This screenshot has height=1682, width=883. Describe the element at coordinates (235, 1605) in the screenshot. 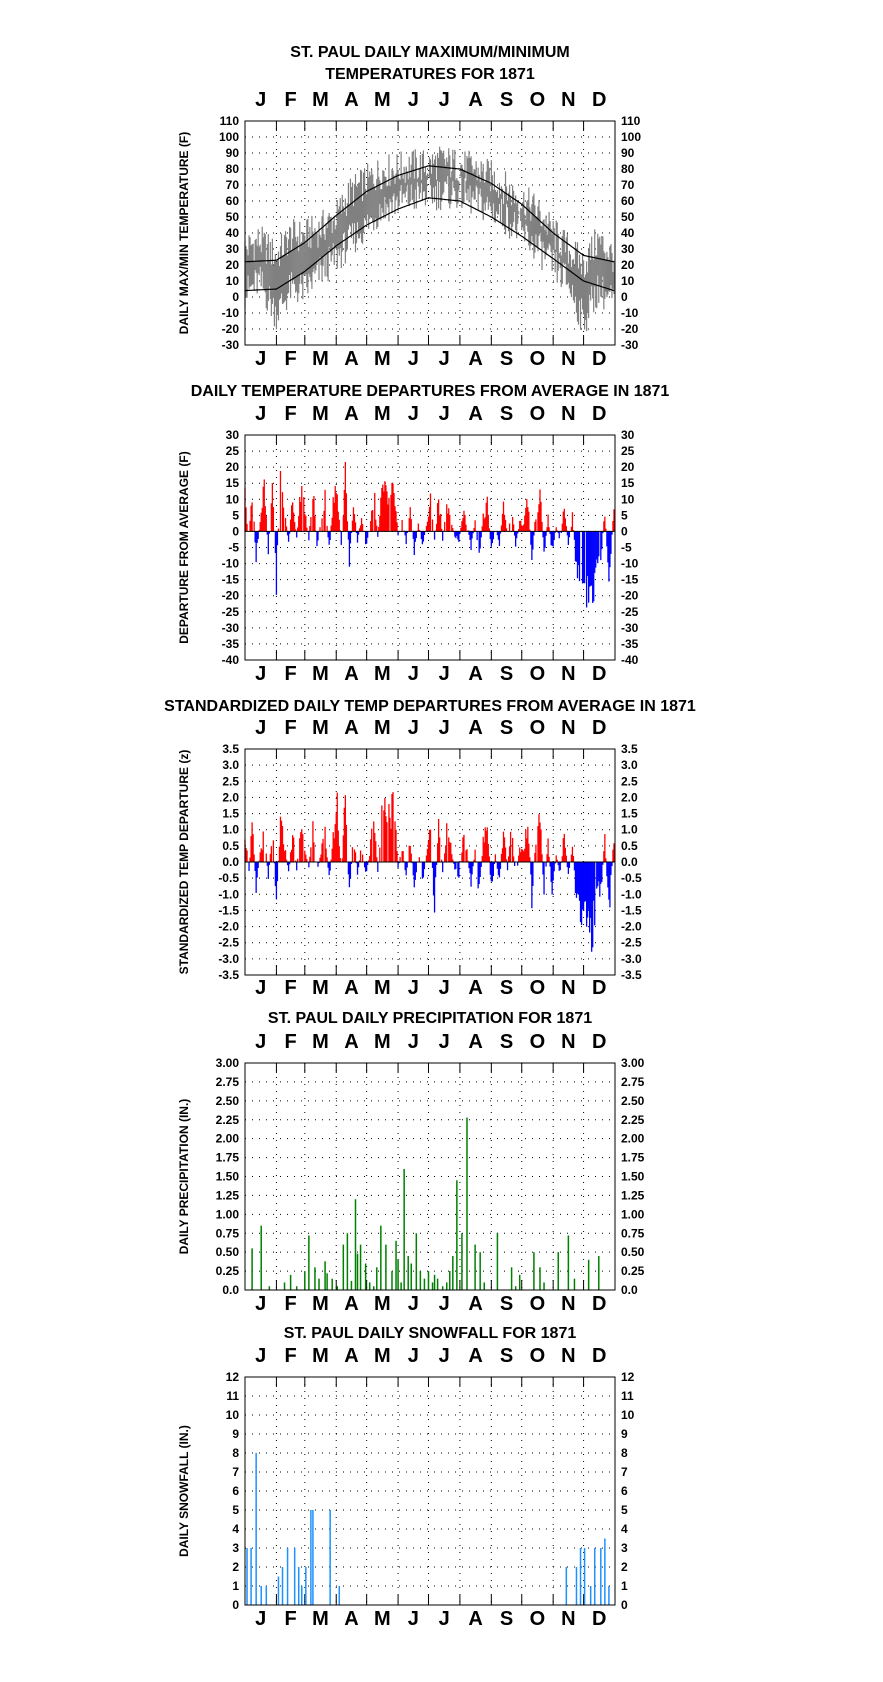

I see `snow-ytick-label-left: 0` at that location.